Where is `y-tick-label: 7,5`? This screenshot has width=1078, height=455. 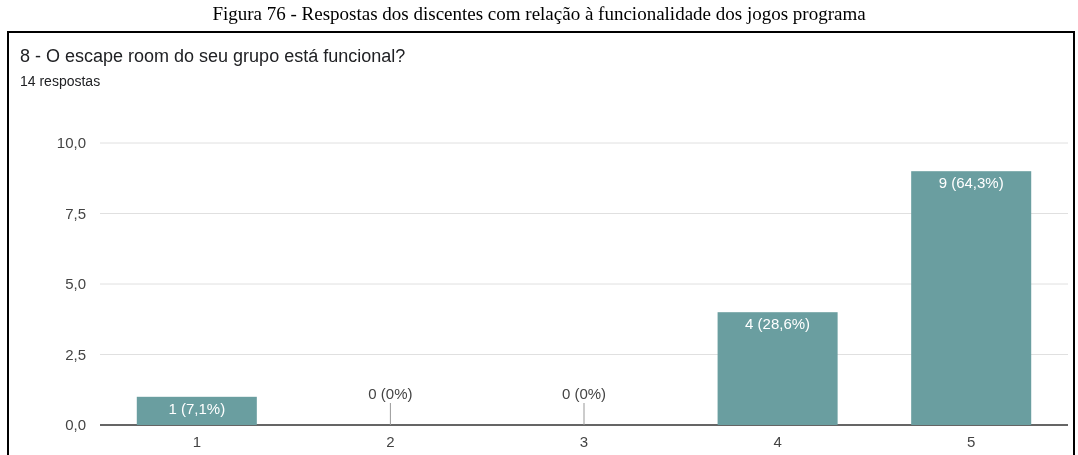
y-tick-label: 7,5 is located at coordinates (75, 213).